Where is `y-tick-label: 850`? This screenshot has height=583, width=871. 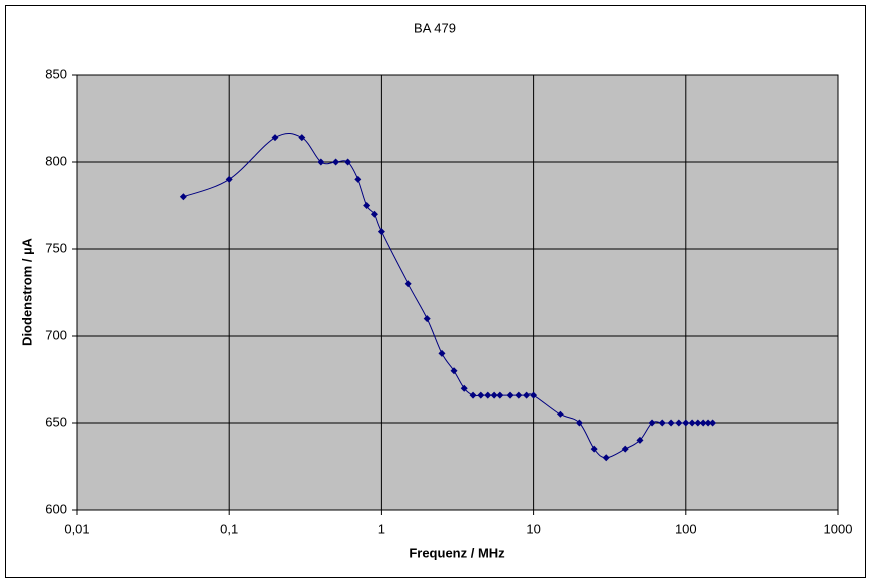
y-tick-label: 850 is located at coordinates (56, 73).